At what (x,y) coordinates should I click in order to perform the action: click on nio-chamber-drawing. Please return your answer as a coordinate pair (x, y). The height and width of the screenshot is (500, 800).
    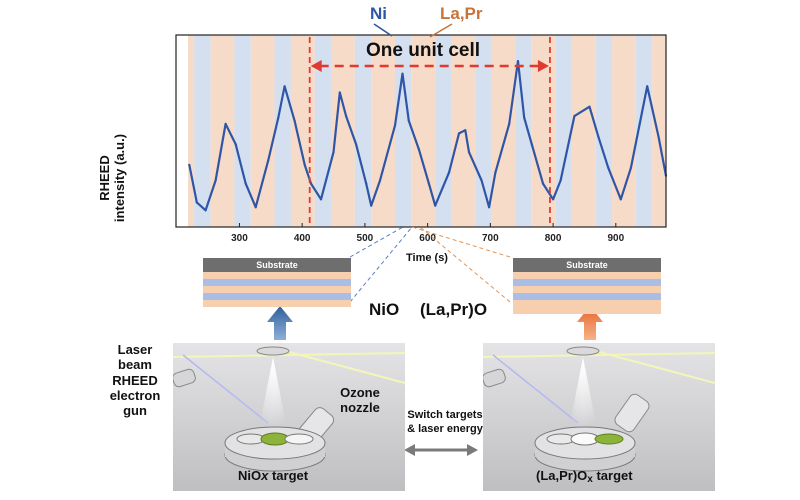
    Looking at the image, I should click on (289, 417).